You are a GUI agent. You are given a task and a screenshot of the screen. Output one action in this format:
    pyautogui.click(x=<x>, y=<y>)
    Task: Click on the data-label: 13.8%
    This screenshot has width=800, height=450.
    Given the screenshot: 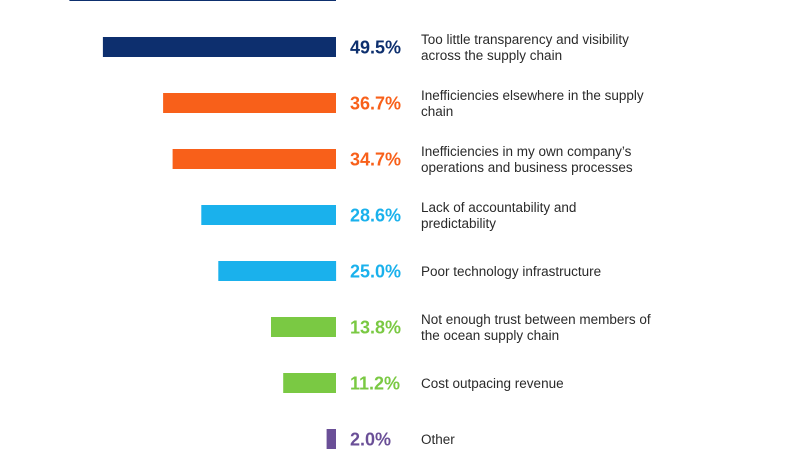 What is the action you would take?
    pyautogui.click(x=375, y=328)
    